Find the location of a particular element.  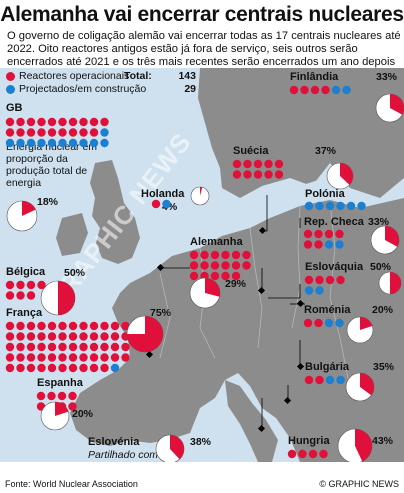

source-note: Fonte: World Nuclear Association is located at coordinates (71, 484).